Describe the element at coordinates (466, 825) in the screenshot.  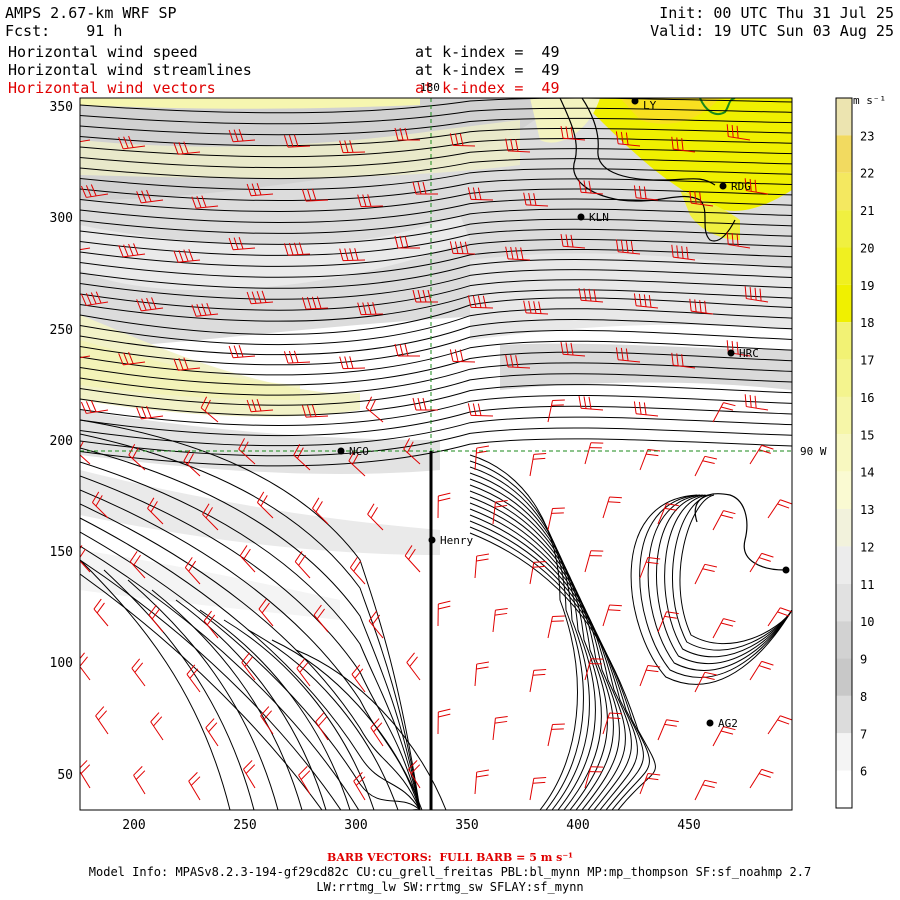
I see `x-tick-label: 350` at that location.